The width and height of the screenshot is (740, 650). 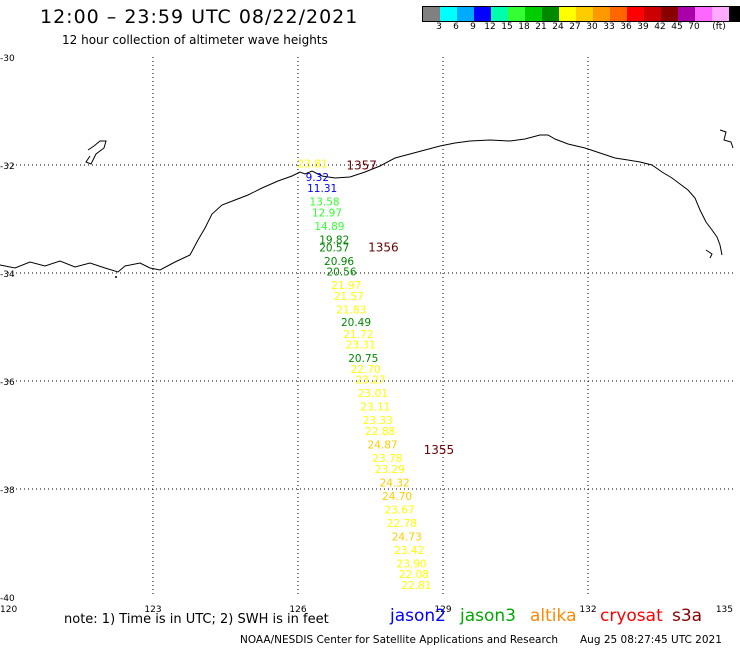 What do you see at coordinates (317, 178) in the screenshot?
I see `swh-value-label: 9.32` at bounding box center [317, 178].